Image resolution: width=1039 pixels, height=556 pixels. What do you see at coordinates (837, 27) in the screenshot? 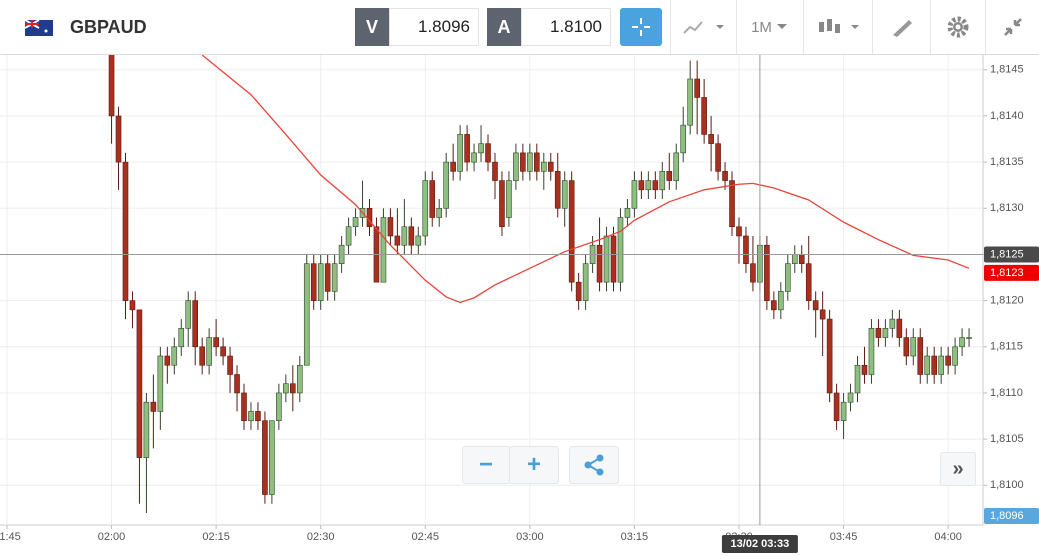
I see `candle-type-button` at bounding box center [837, 27].